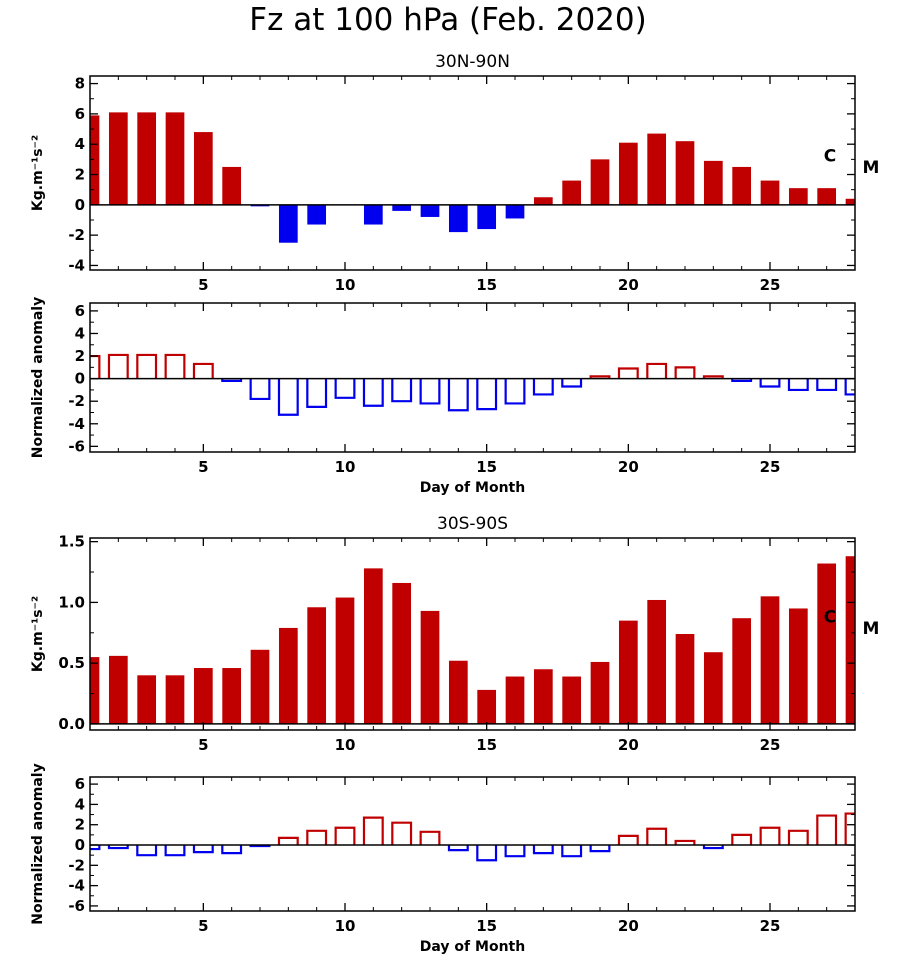 Image resolution: width=900 pixels, height=960 pixels. What do you see at coordinates (345, 745) in the screenshot?
I see `x-tick-label: 10` at bounding box center [345, 745].